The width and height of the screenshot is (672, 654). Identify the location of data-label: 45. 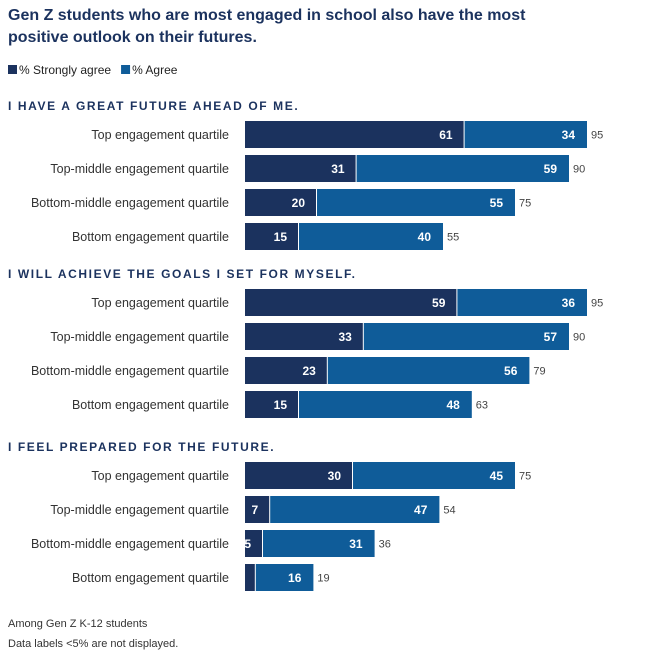
(497, 476).